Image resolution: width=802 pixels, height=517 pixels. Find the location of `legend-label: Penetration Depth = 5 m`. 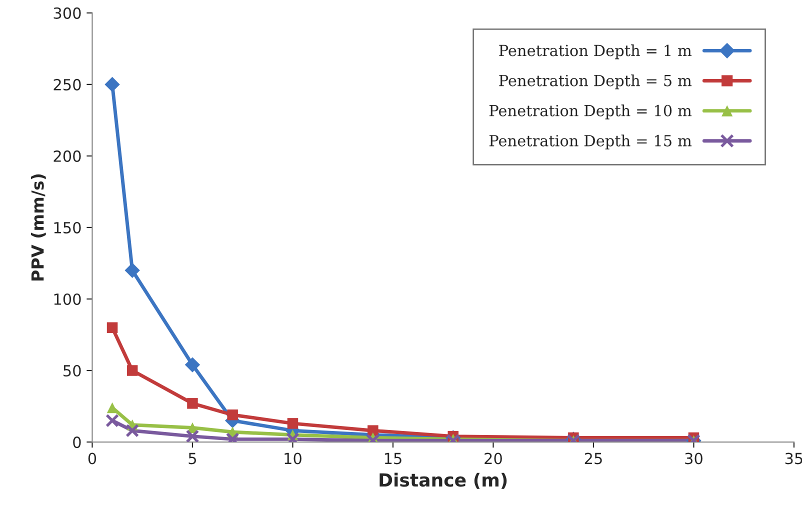

legend-label: Penetration Depth = 5 m is located at coordinates (595, 82).